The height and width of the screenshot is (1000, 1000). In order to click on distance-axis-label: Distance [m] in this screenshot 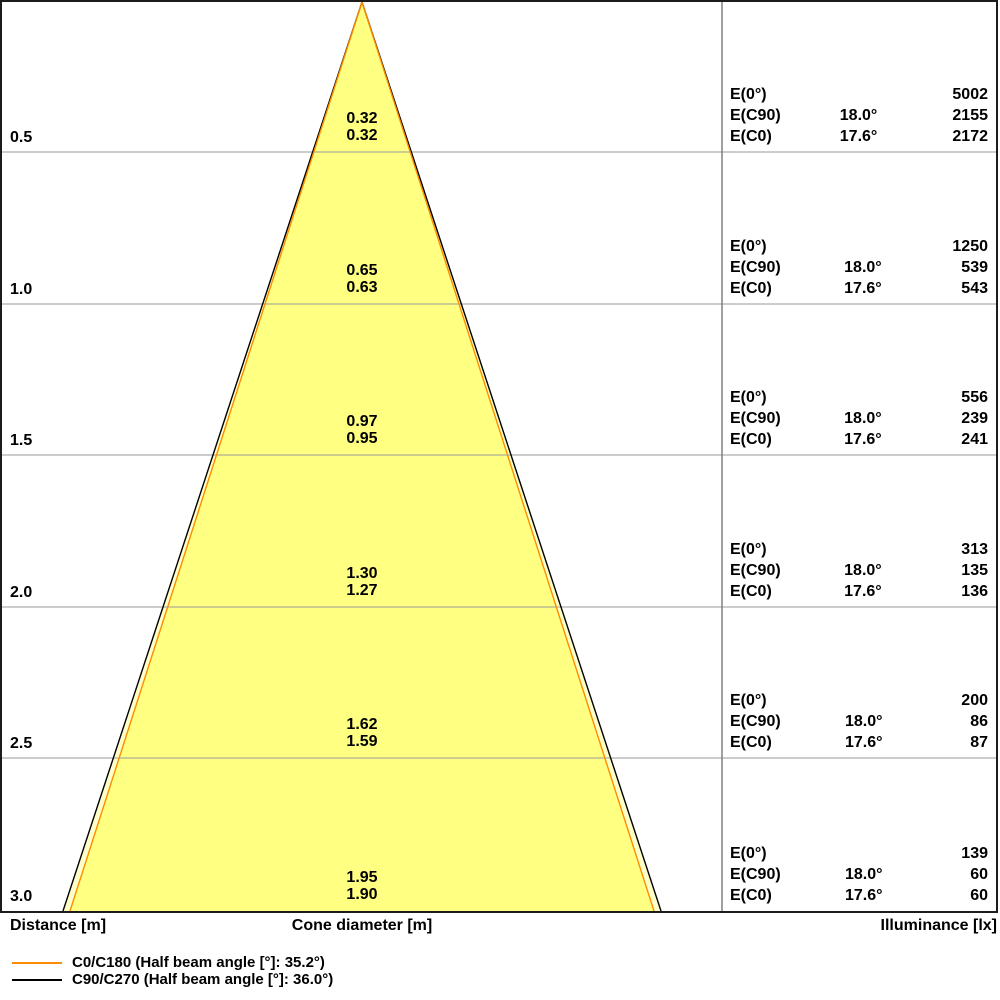, I will do `click(58, 925)`.